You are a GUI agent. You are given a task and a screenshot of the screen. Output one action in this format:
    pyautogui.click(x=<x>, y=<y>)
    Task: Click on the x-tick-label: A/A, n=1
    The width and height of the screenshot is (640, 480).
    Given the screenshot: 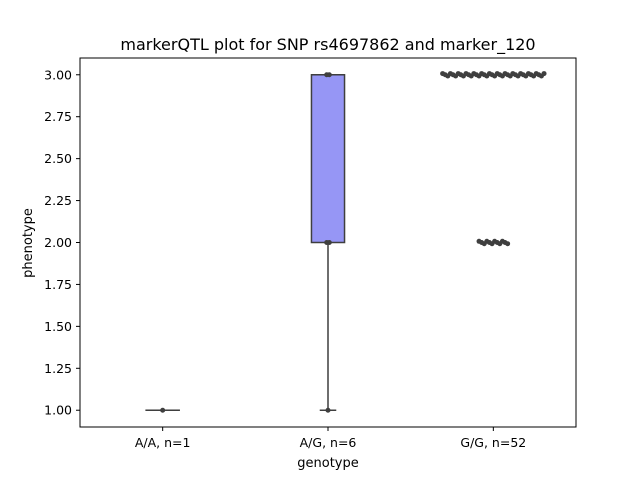 What is the action you would take?
    pyautogui.click(x=163, y=442)
    